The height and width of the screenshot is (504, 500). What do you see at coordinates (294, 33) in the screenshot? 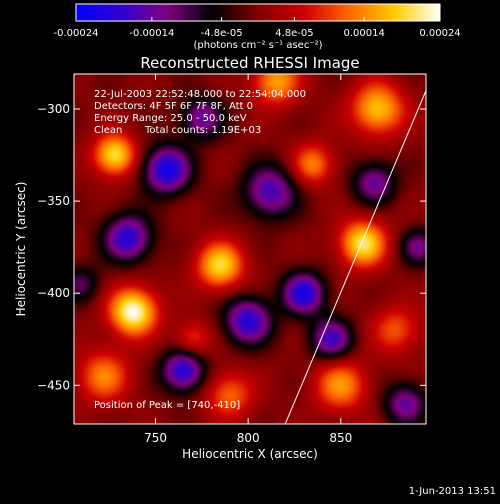
I see `colorbar-tick-label: 4.8e-05` at bounding box center [294, 33].